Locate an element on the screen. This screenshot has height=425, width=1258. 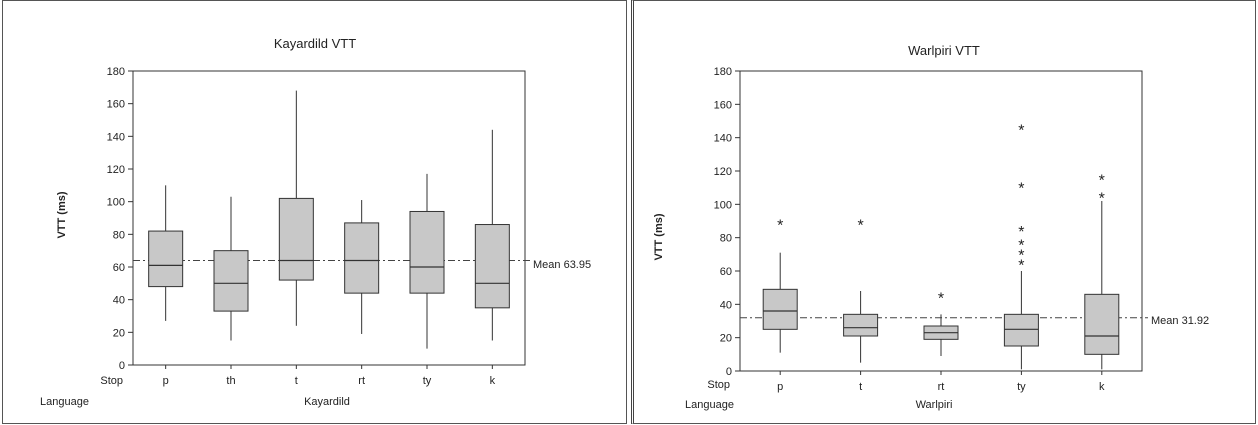
box-th is located at coordinates (231, 281).